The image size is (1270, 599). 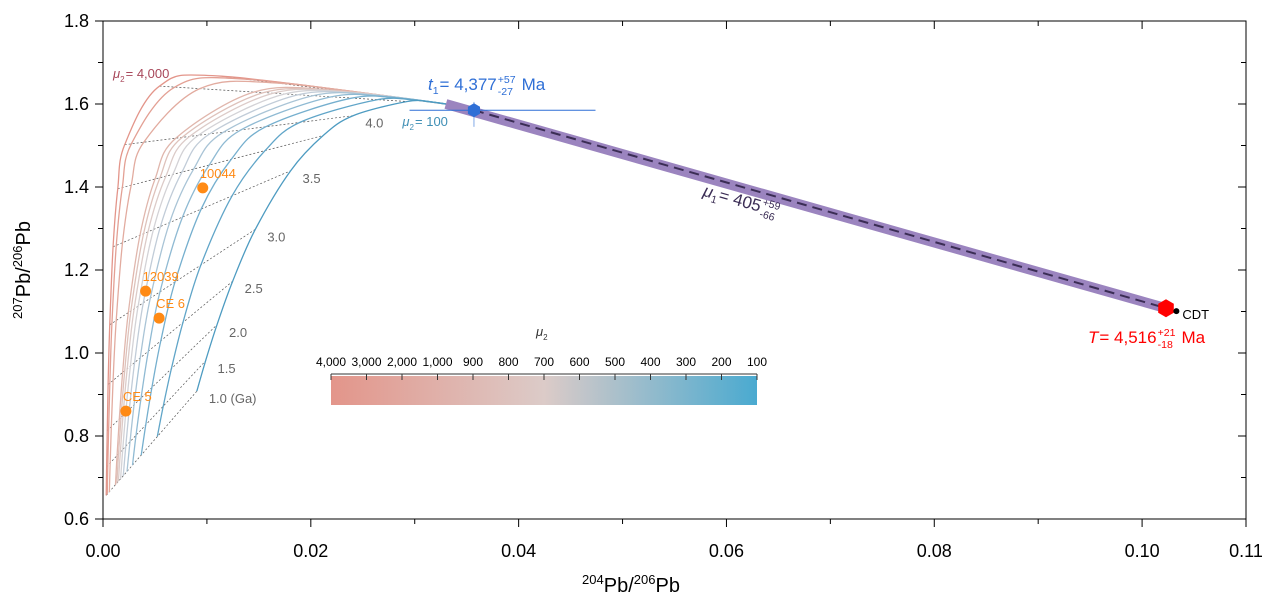 What do you see at coordinates (238, 332) in the screenshot?
I see `age-label: 2.0` at bounding box center [238, 332].